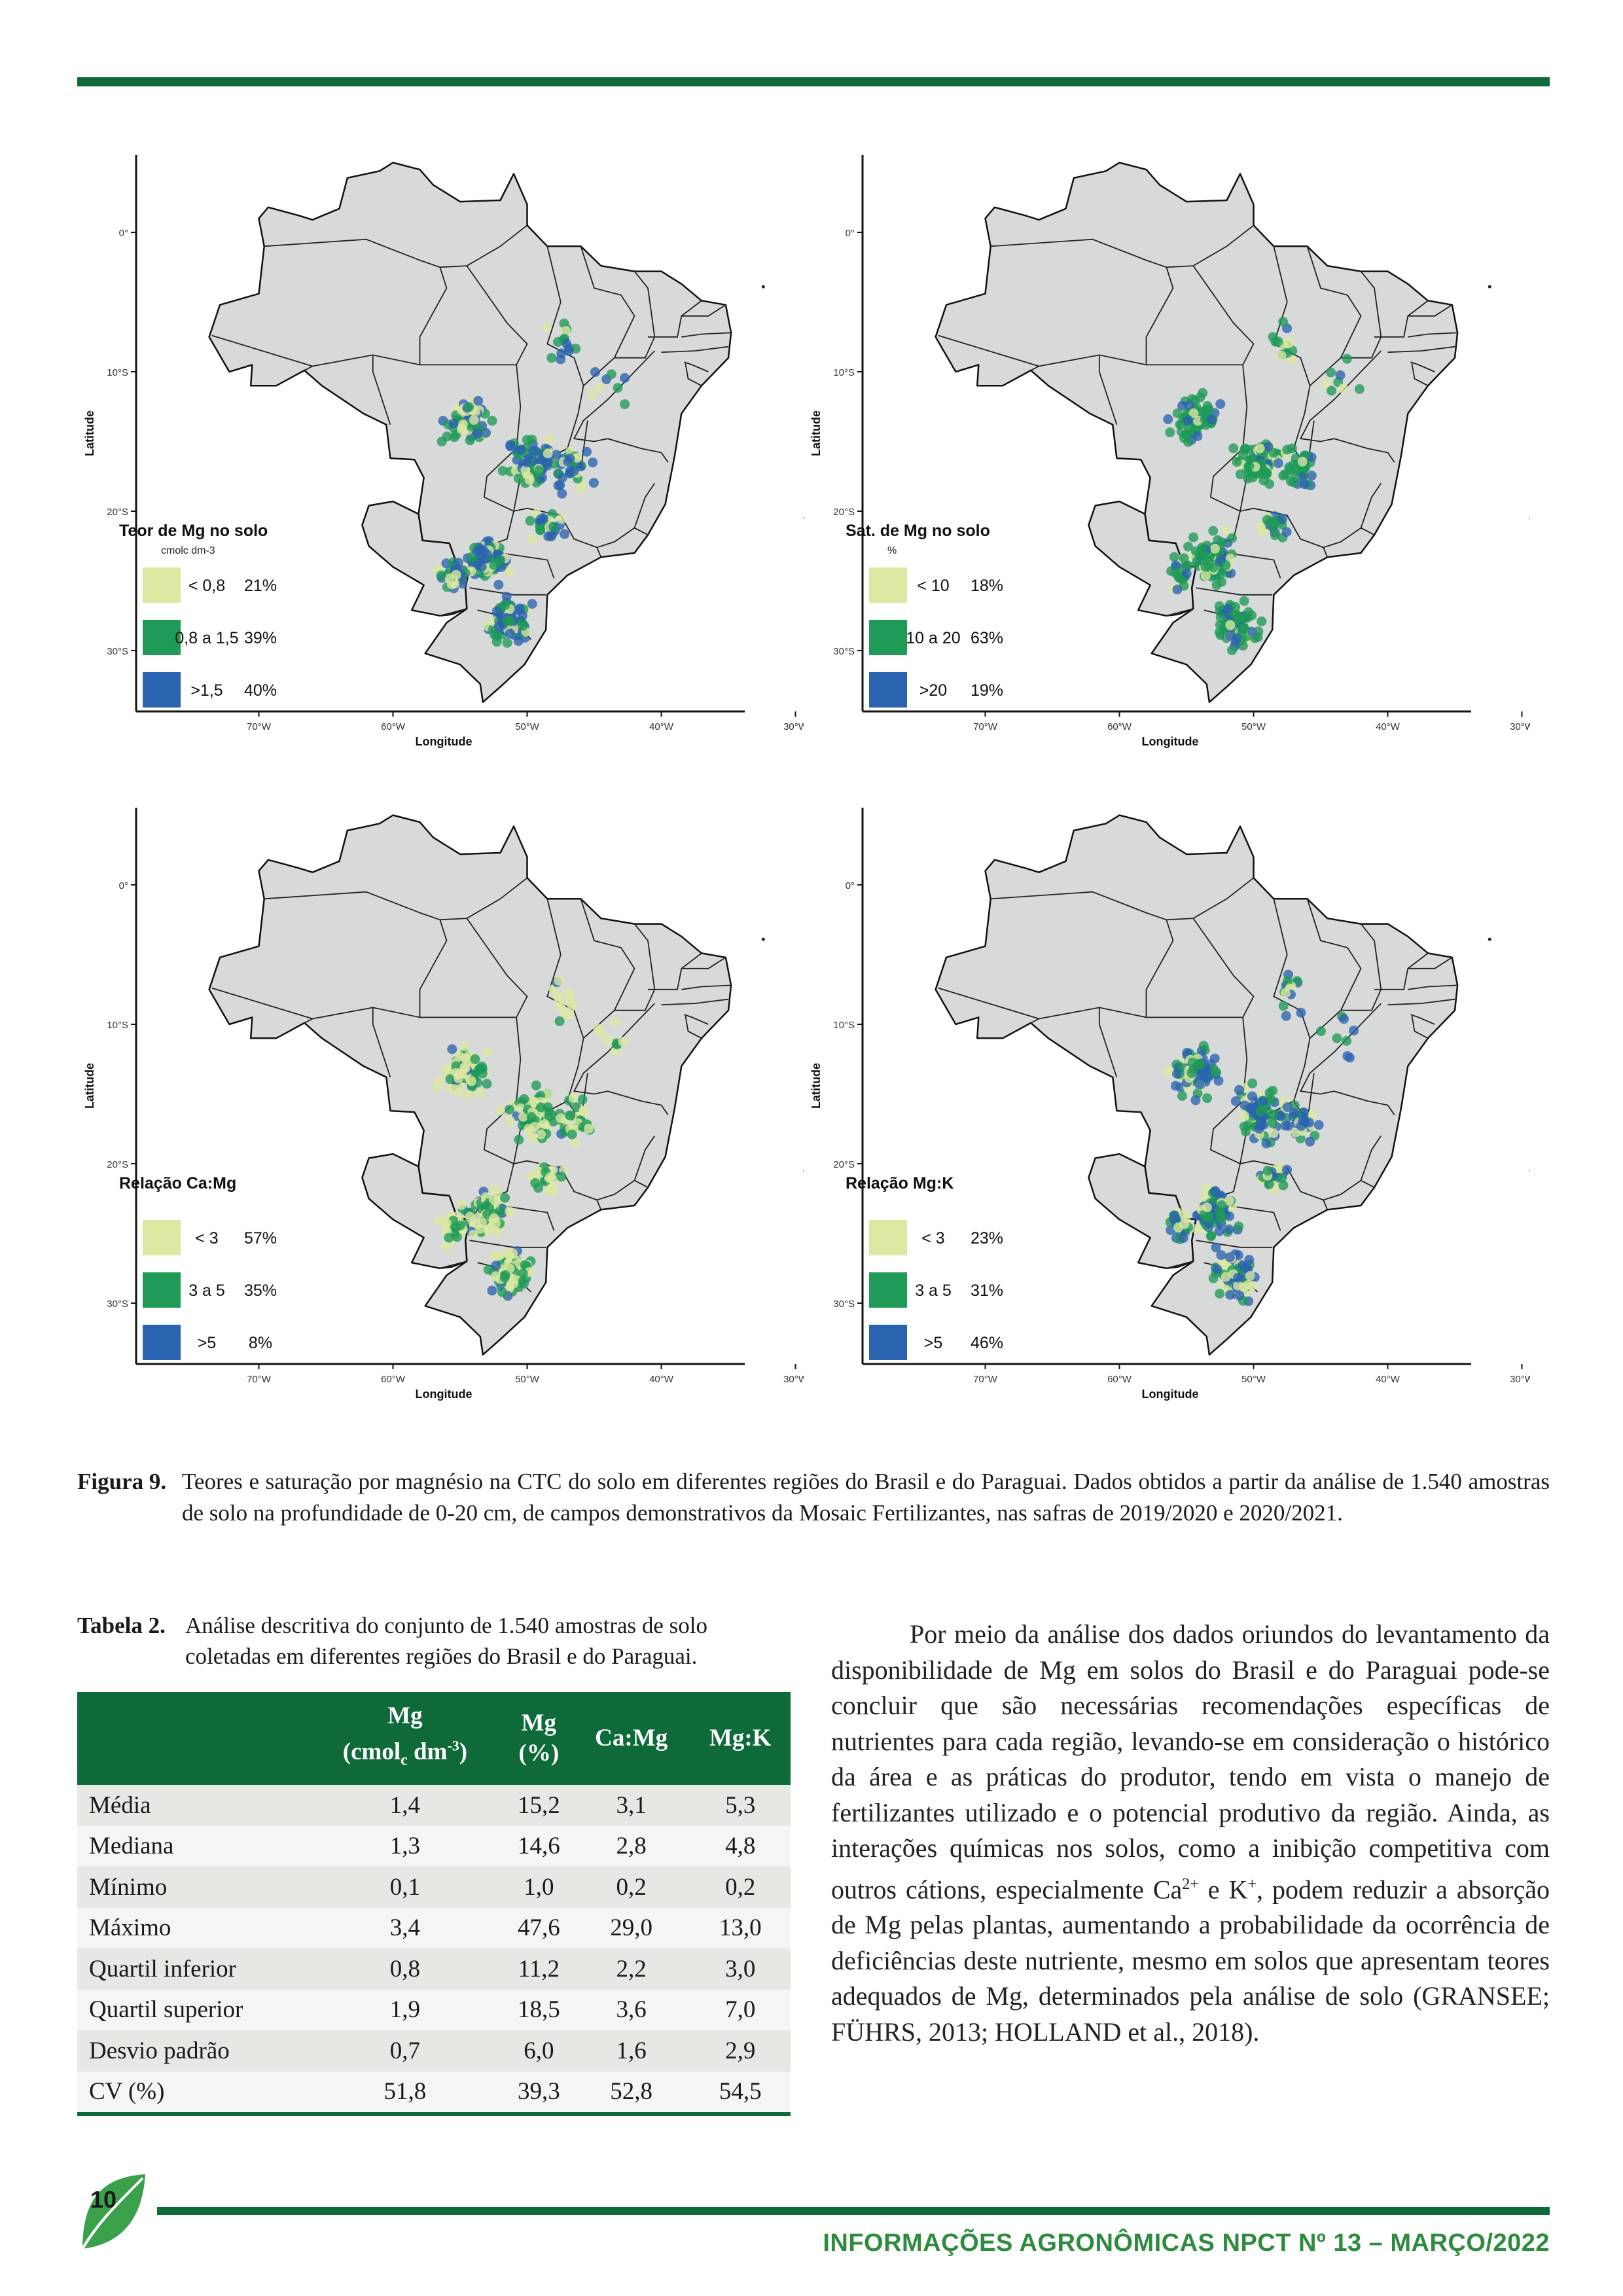 The width and height of the screenshot is (1623, 2296). I want to click on lat-tick-label: 20°S, so click(118, 512).